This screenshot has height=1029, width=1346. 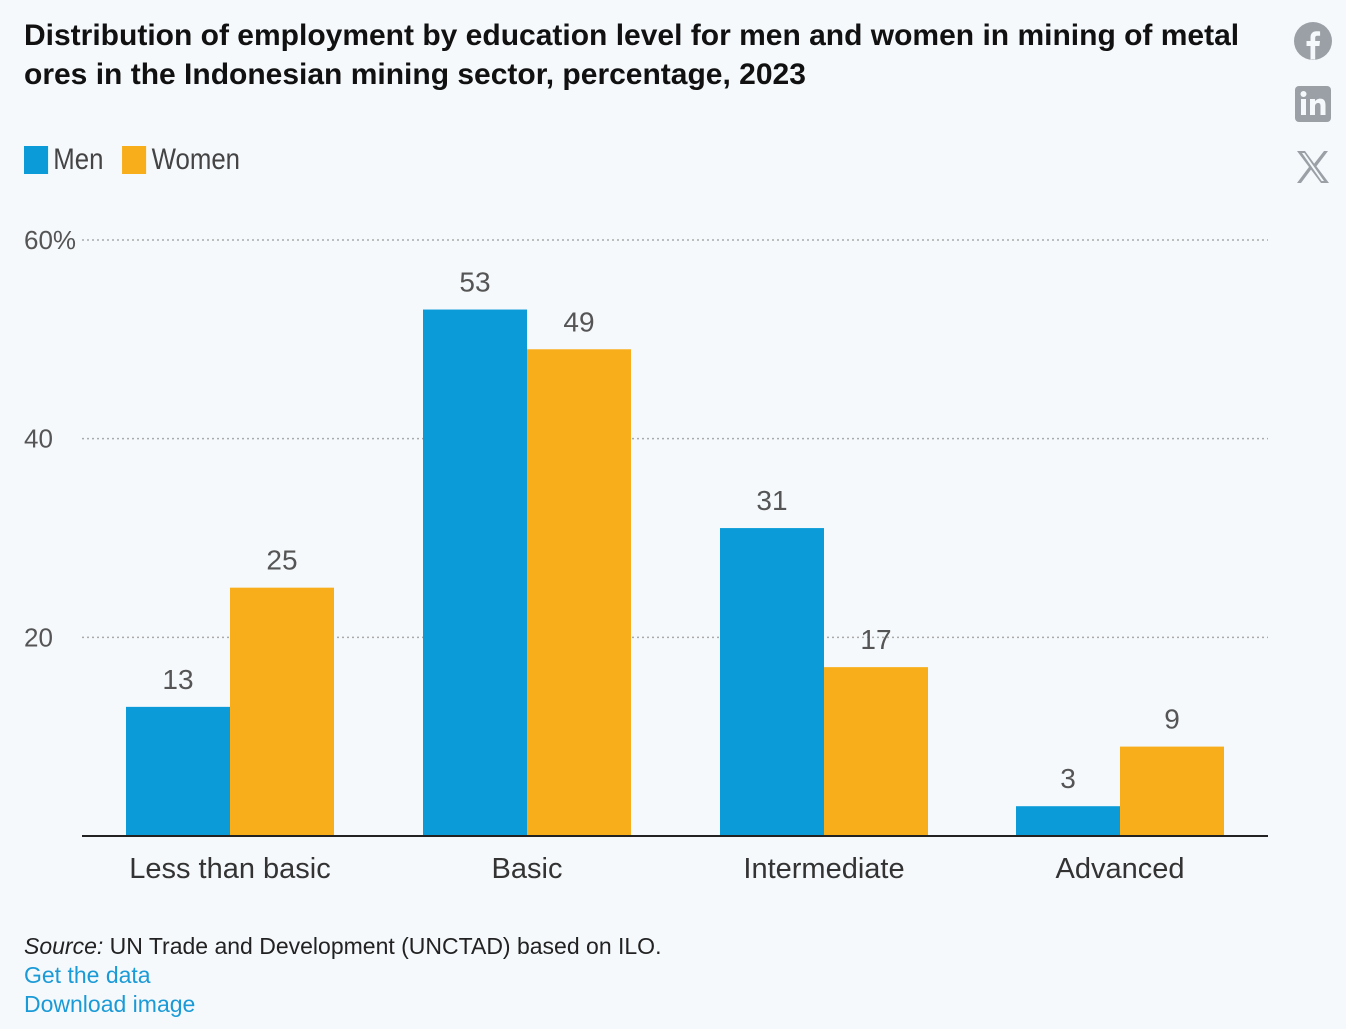 What do you see at coordinates (177, 679) in the screenshot?
I see `data-label-men-less-than-basic: 13` at bounding box center [177, 679].